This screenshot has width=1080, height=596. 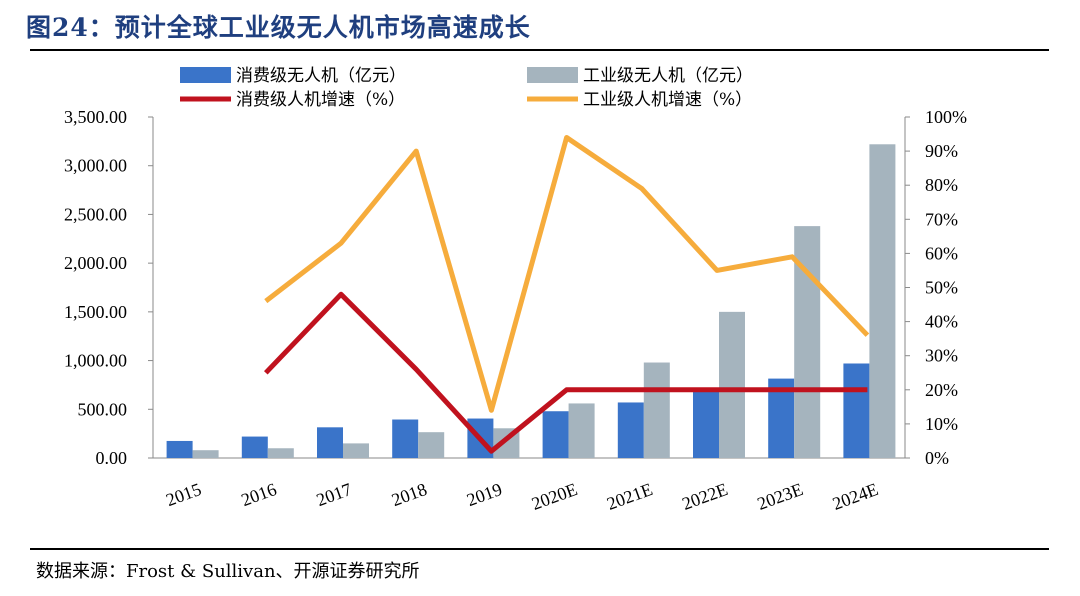 What do you see at coordinates (629, 496) in the screenshot?
I see `x-tick-label: 2021E` at bounding box center [629, 496].